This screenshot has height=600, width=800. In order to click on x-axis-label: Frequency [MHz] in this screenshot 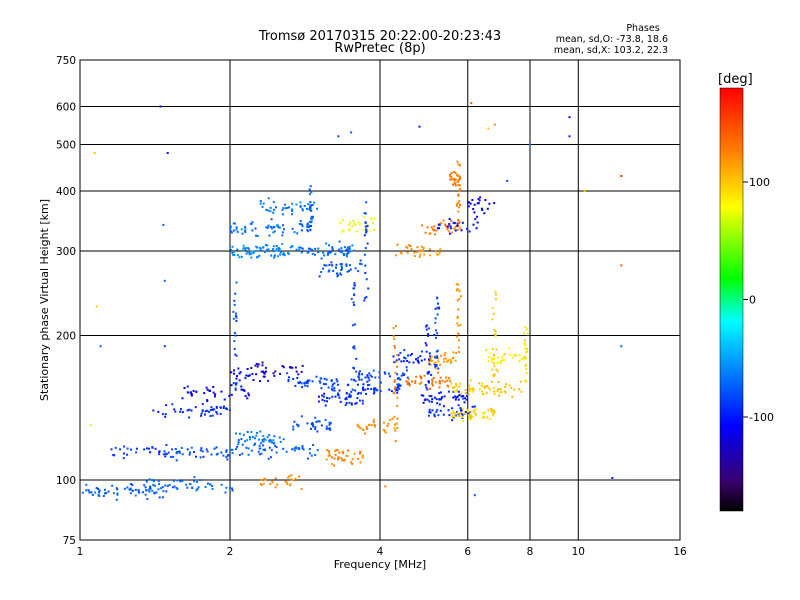, I will do `click(380, 564)`.